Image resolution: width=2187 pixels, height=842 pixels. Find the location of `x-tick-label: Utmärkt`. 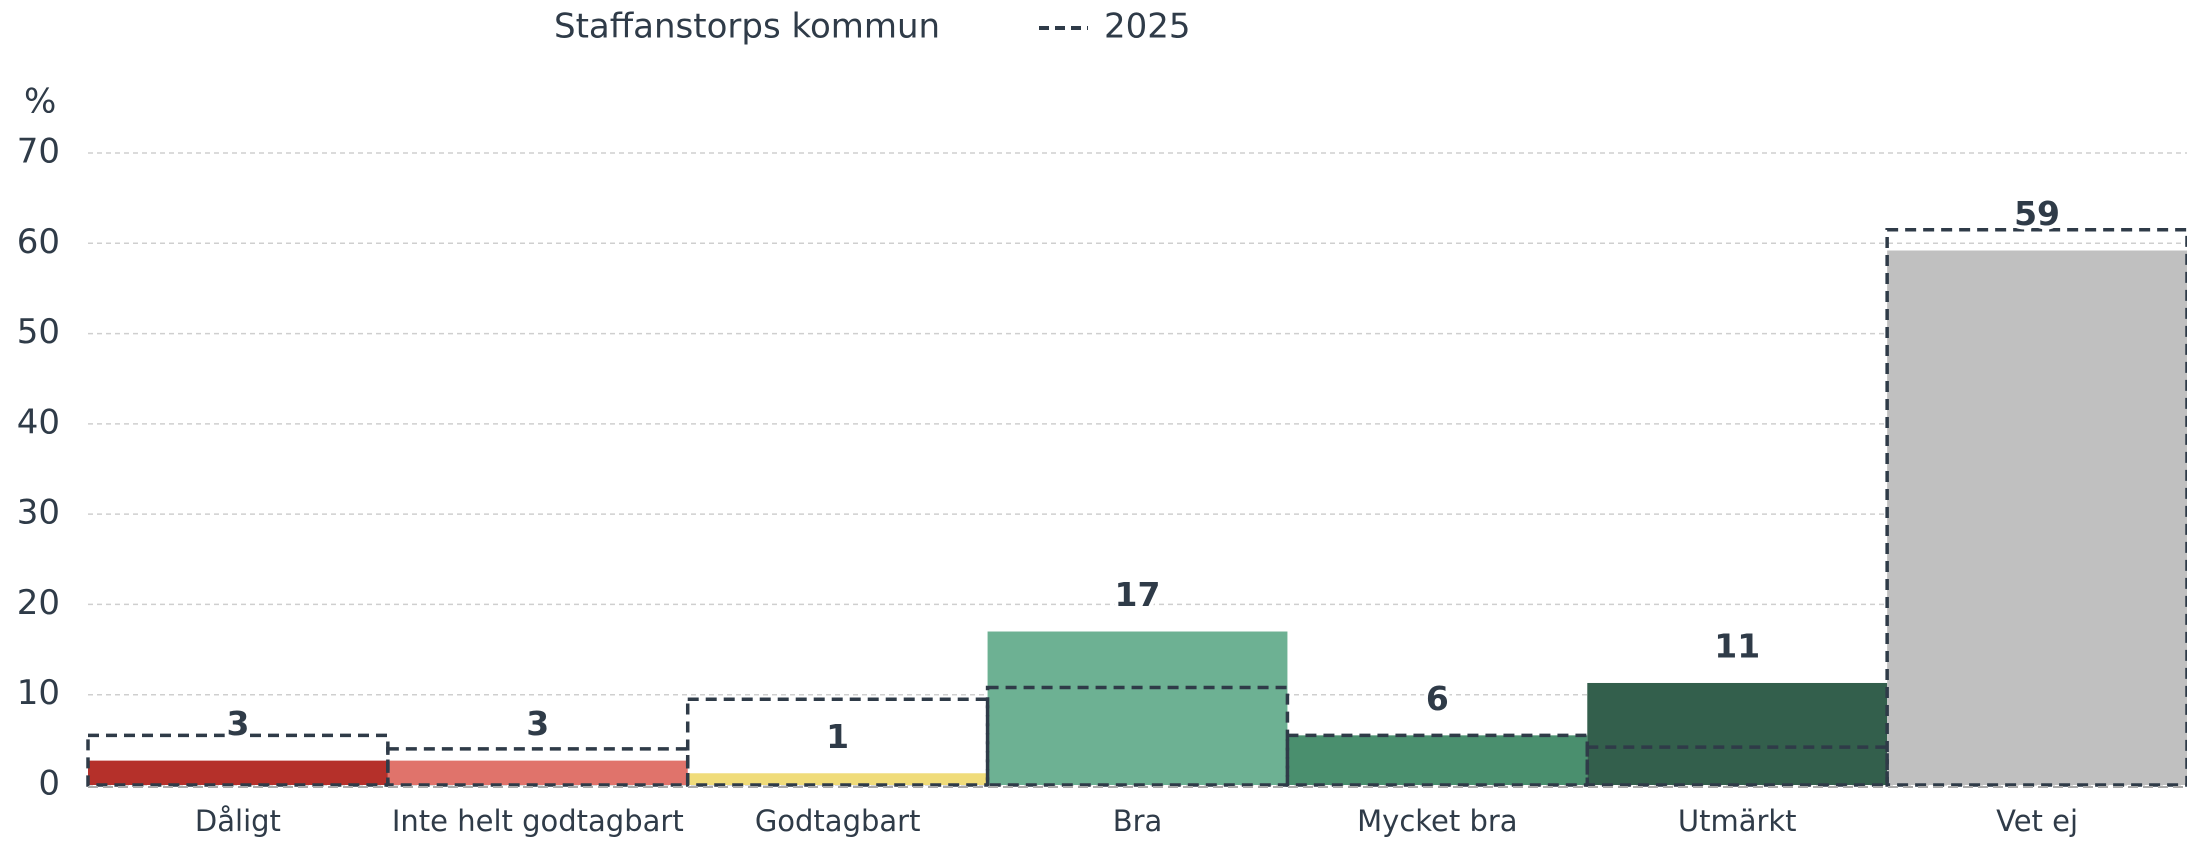

x-tick-label: Utmärkt is located at coordinates (1737, 821).